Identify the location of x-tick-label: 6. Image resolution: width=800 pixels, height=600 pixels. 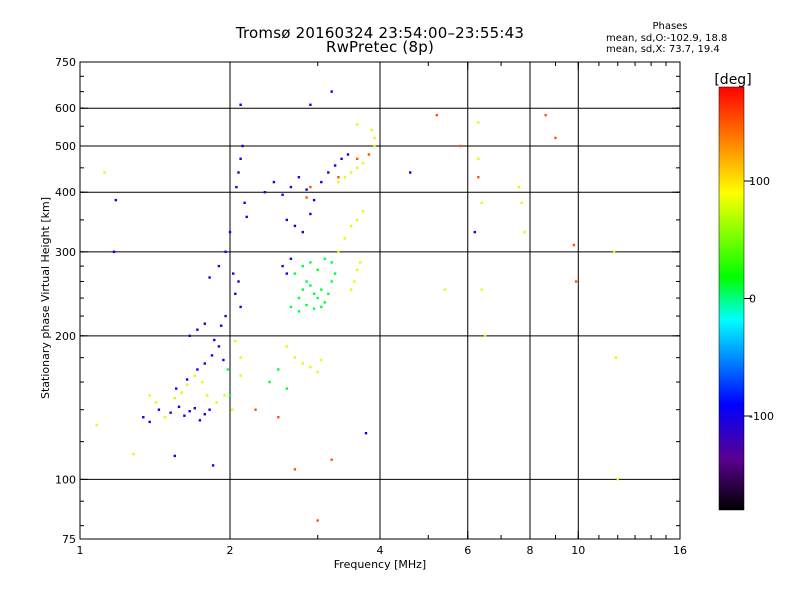
(467, 550).